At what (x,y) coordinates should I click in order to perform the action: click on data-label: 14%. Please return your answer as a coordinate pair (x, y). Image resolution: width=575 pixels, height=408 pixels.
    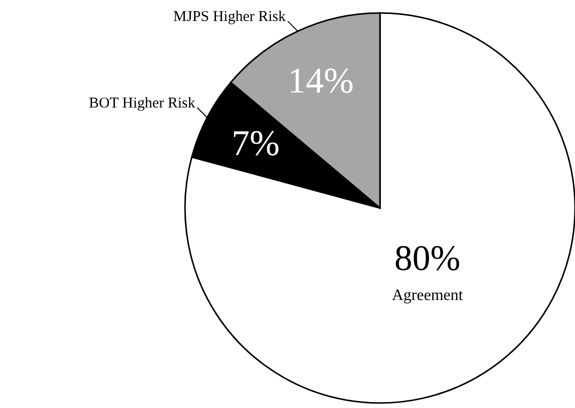
    Looking at the image, I should click on (321, 80).